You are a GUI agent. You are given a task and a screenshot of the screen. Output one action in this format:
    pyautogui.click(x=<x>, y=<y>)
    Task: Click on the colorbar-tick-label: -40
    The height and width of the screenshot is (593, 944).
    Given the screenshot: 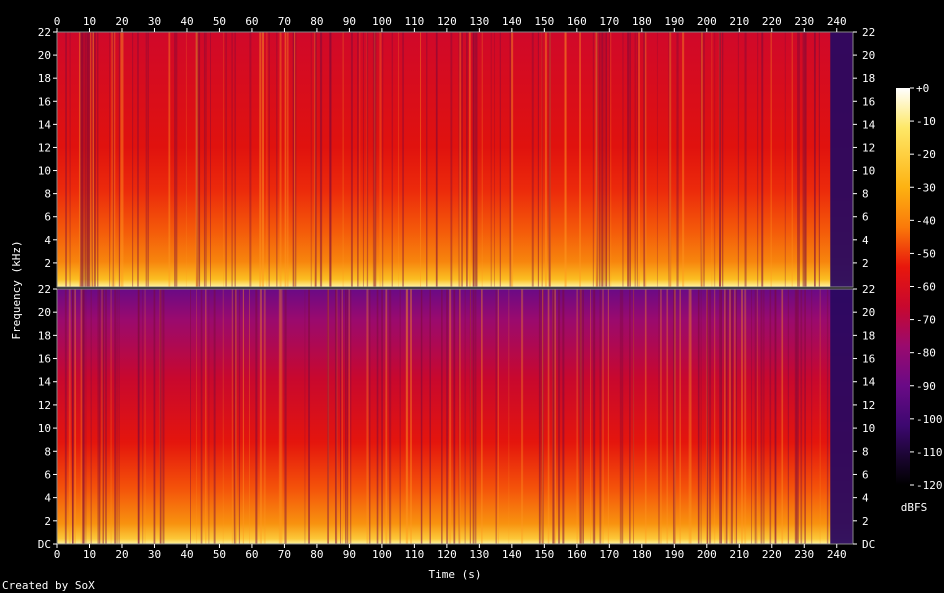 What is the action you would take?
    pyautogui.click(x=926, y=220)
    